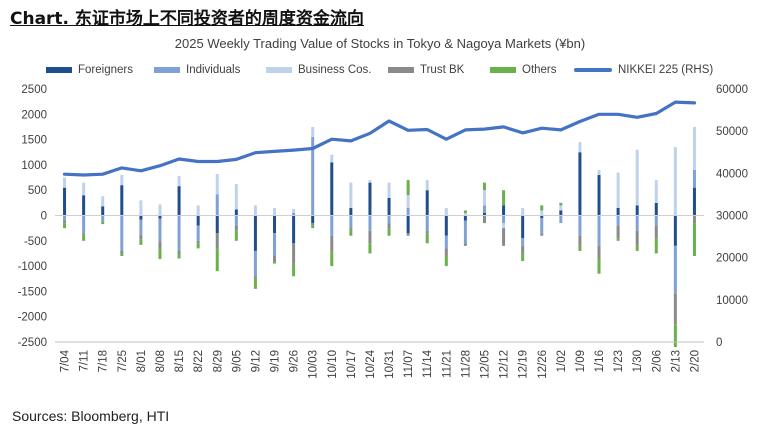 This screenshot has height=435, width=760. What do you see at coordinates (85, 361) in the screenshot?
I see `x-tick-label: 7/11` at bounding box center [85, 361].